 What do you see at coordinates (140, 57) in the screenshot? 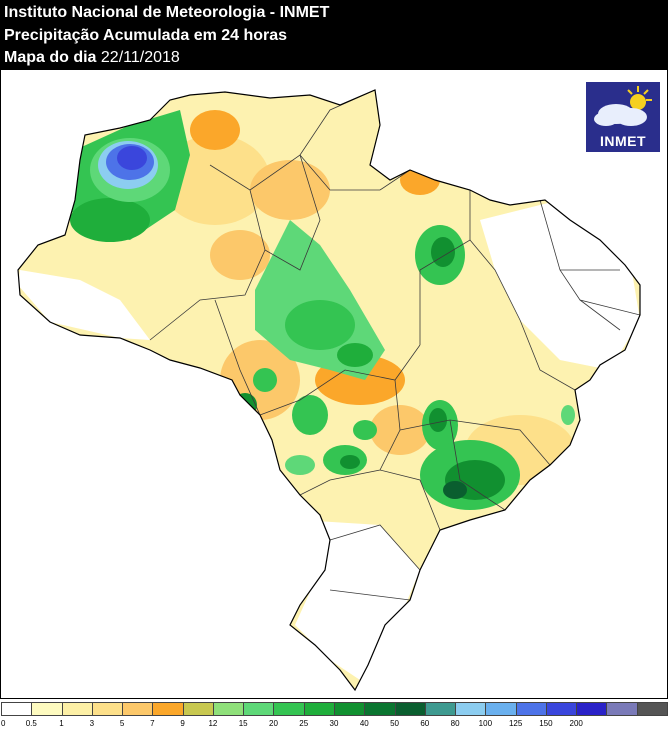
I see `map-date: 22/11/2018` at bounding box center [140, 57].